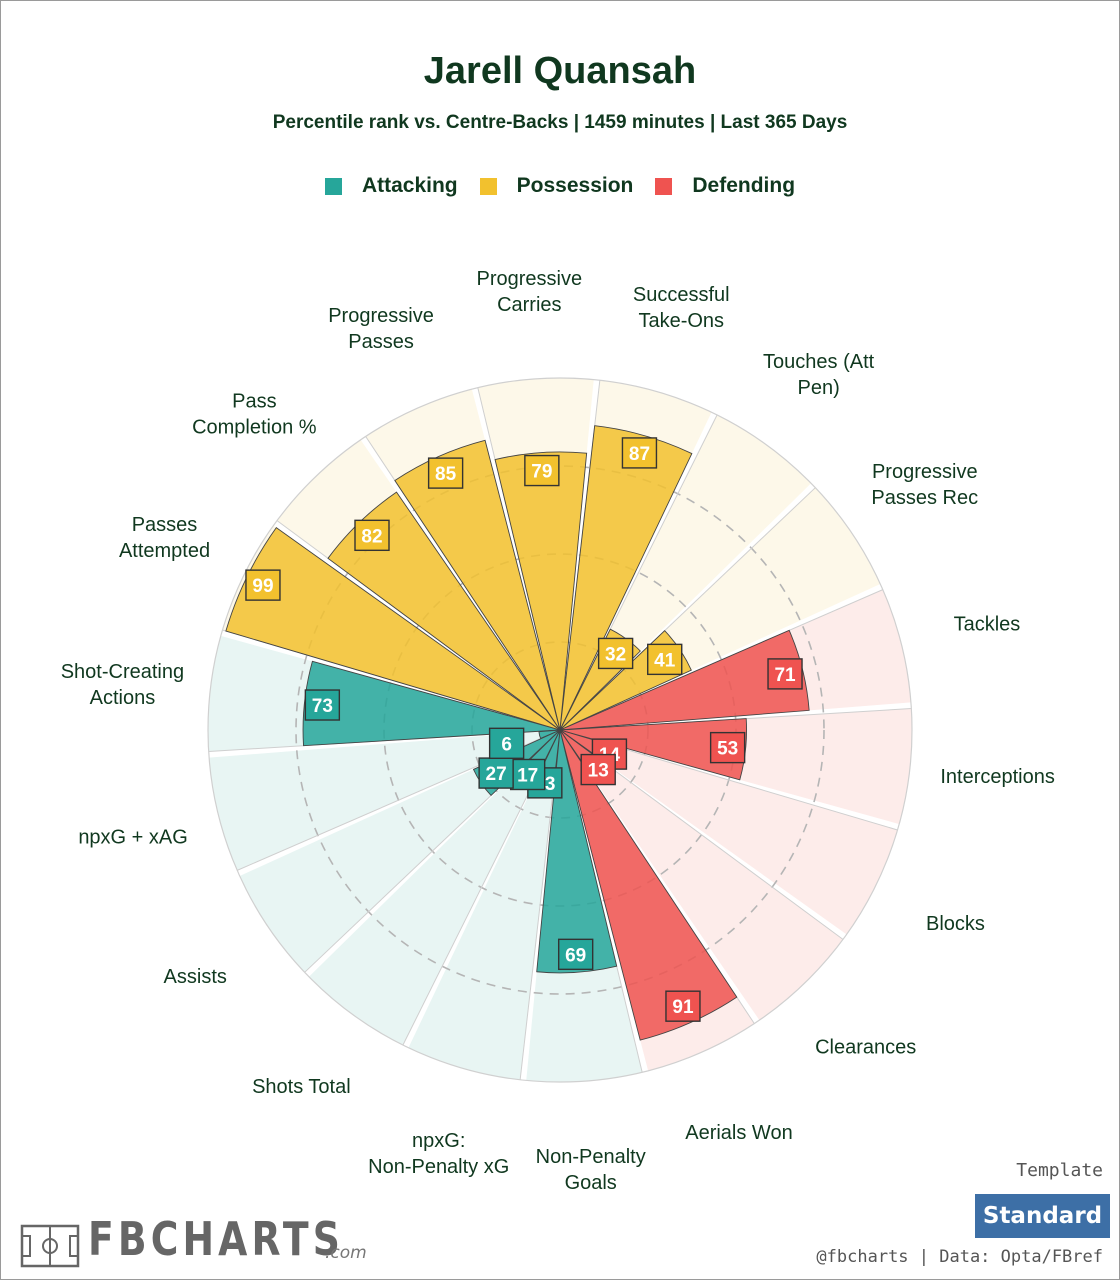 The image size is (1120, 1280). I want to click on value-label: 69, so click(575, 955).